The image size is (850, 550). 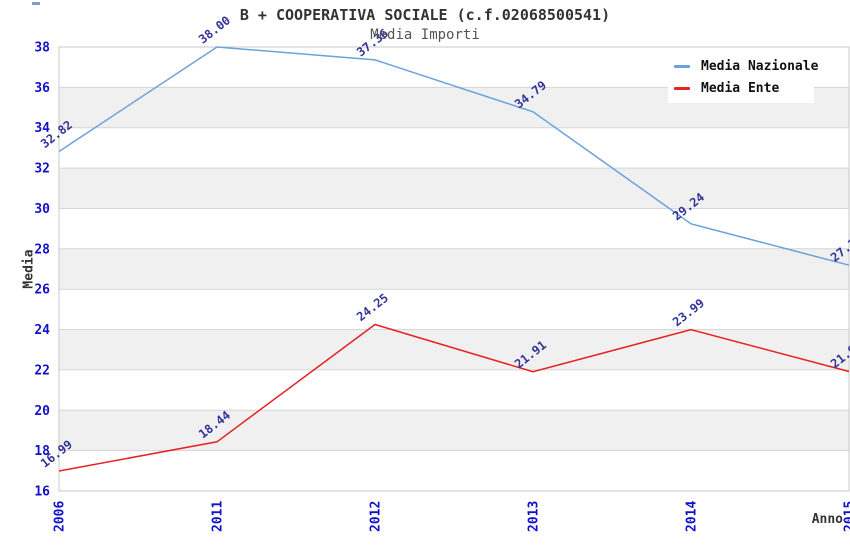 What do you see at coordinates (36, 3) in the screenshot?
I see `stray-mark` at bounding box center [36, 3].